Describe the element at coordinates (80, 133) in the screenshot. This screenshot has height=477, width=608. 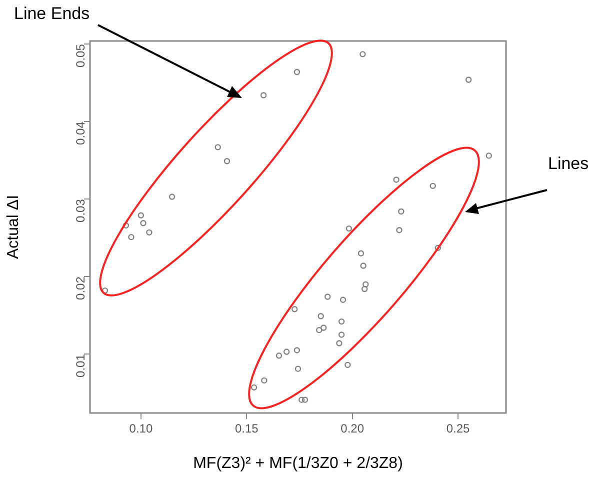
I see `y-tick-label: 0.04` at that location.